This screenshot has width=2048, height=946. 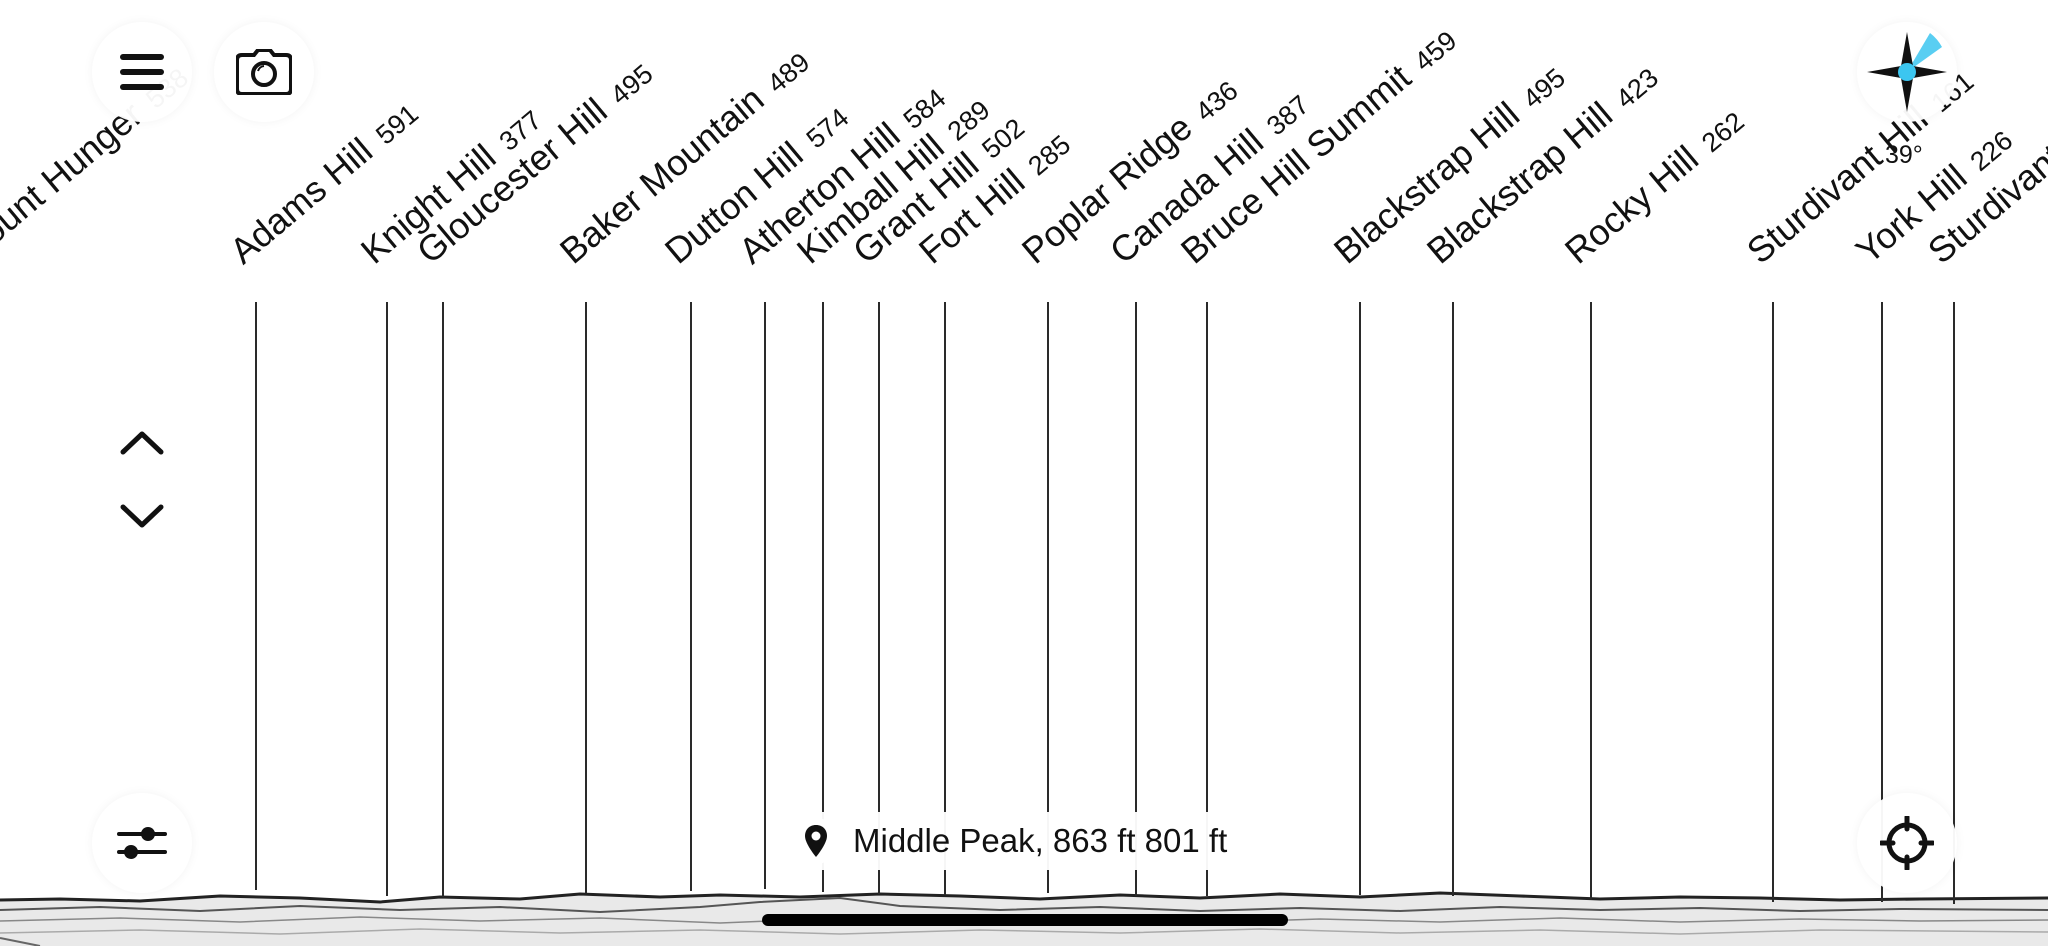 I want to click on compass-button, so click(x=1907, y=72).